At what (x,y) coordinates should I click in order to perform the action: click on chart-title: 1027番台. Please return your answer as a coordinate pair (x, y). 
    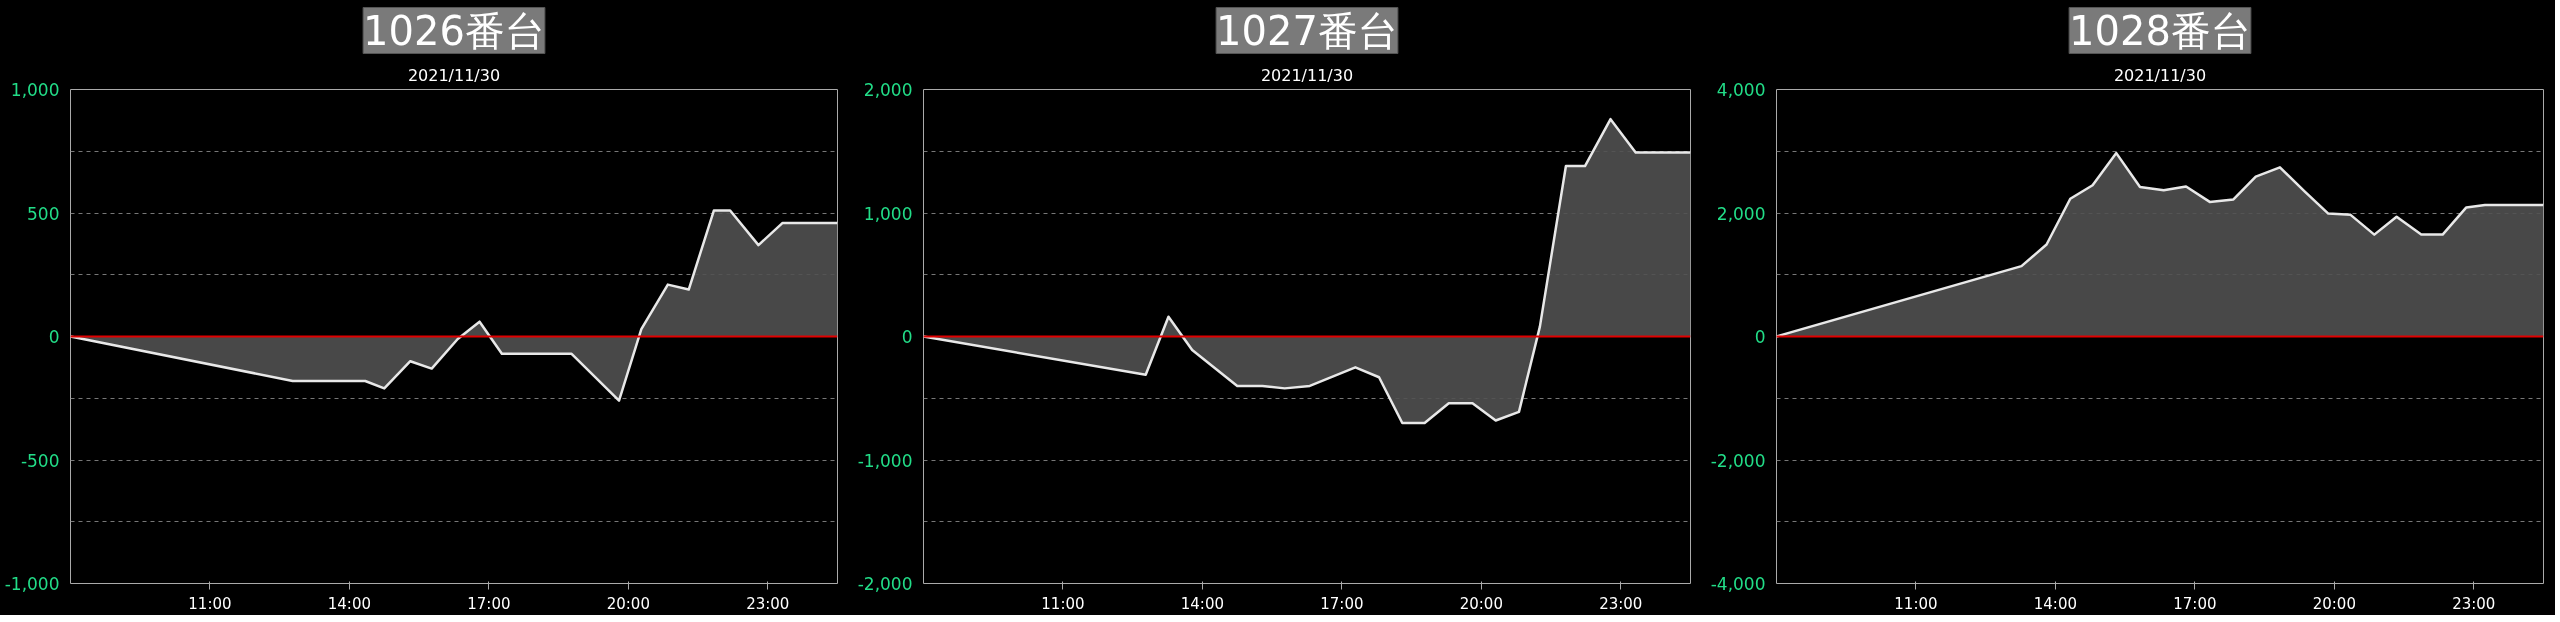
    Looking at the image, I should click on (1307, 30).